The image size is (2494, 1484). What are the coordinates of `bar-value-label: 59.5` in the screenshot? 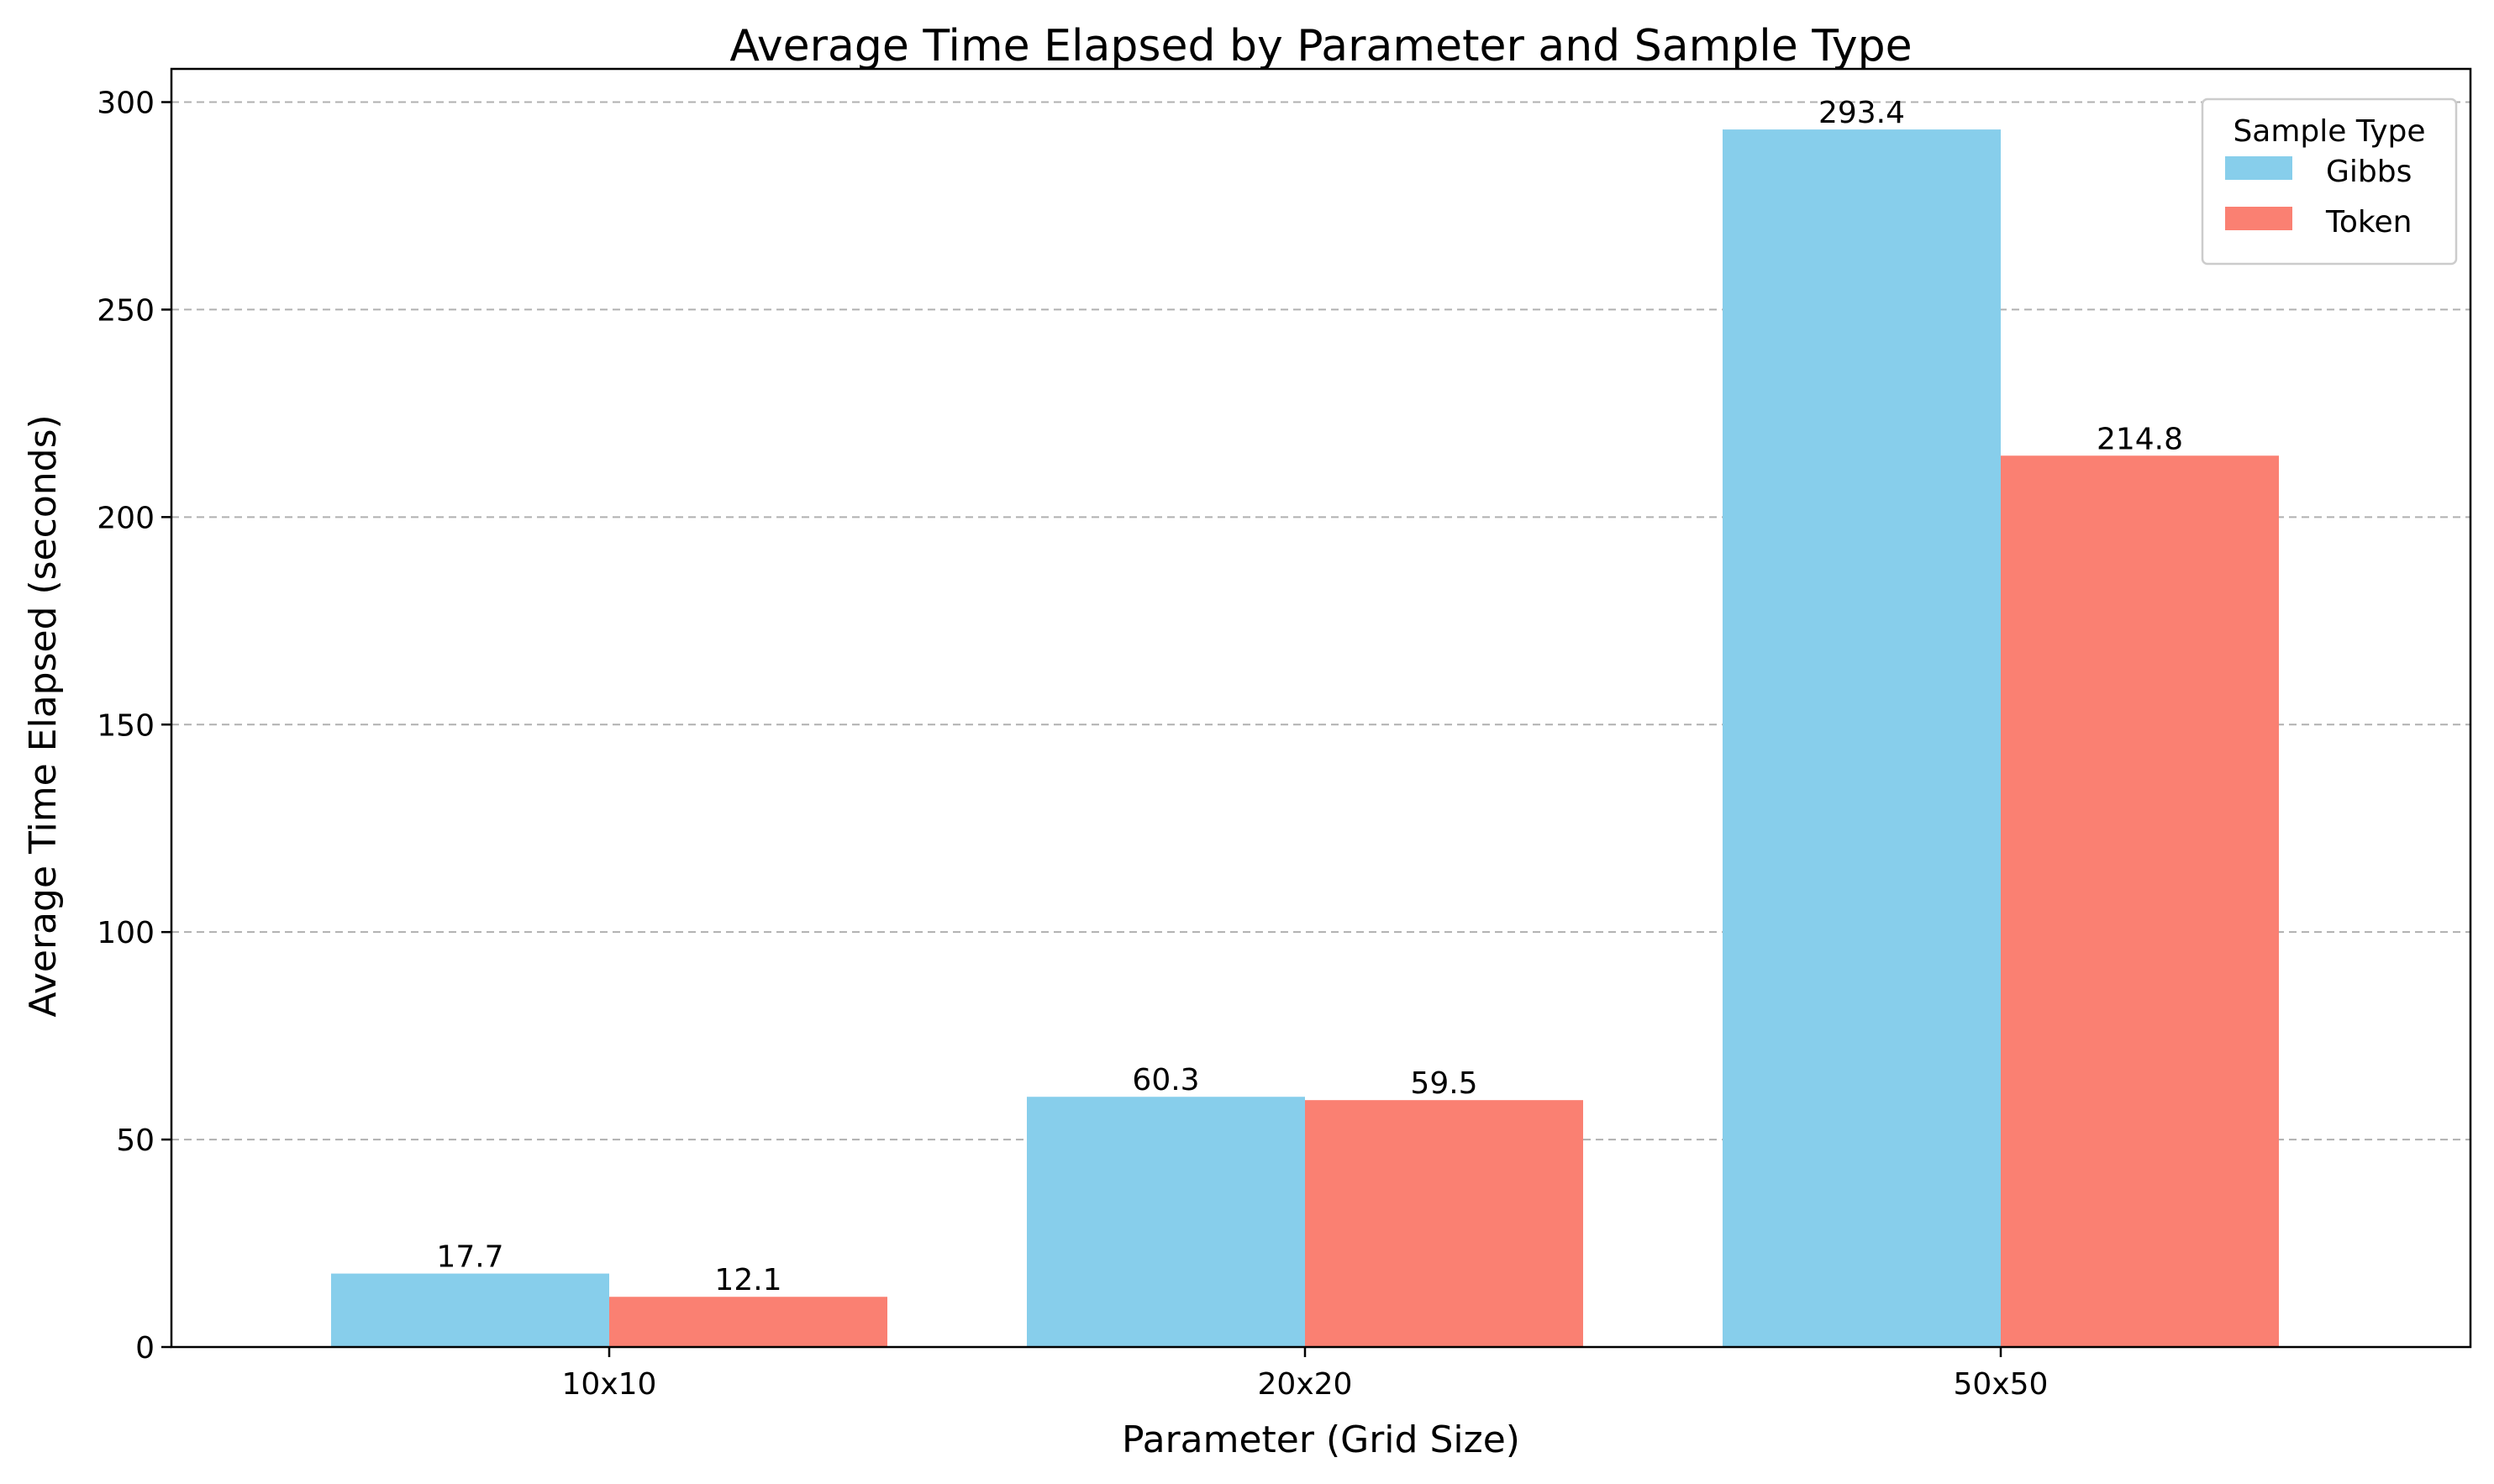 It's located at (1443, 1083).